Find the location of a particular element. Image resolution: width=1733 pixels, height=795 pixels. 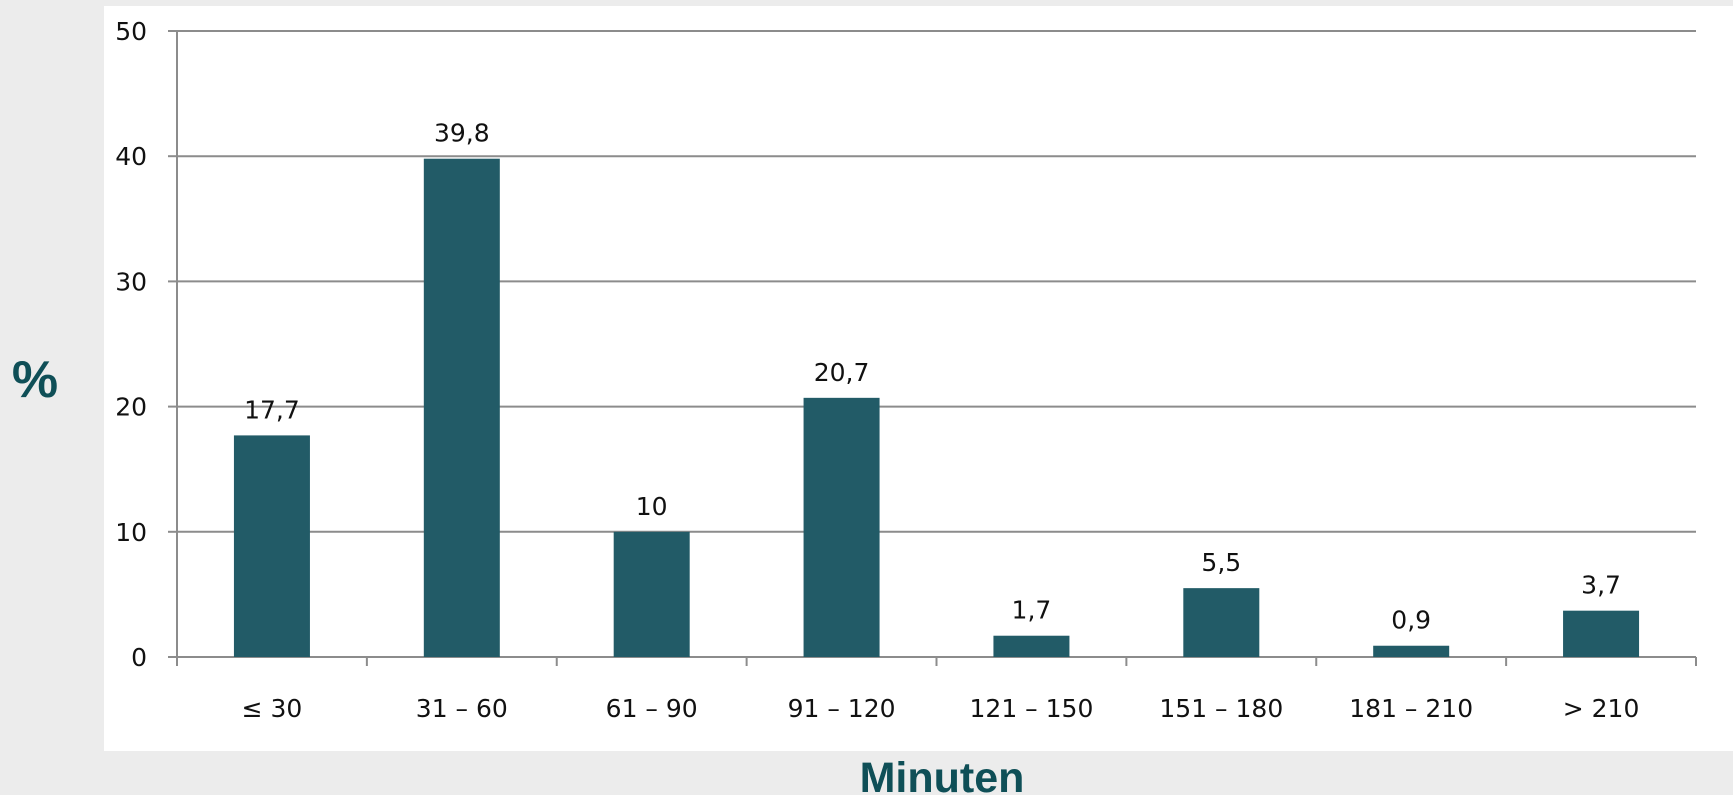

y-tick-label: 50 is located at coordinates (131, 31).